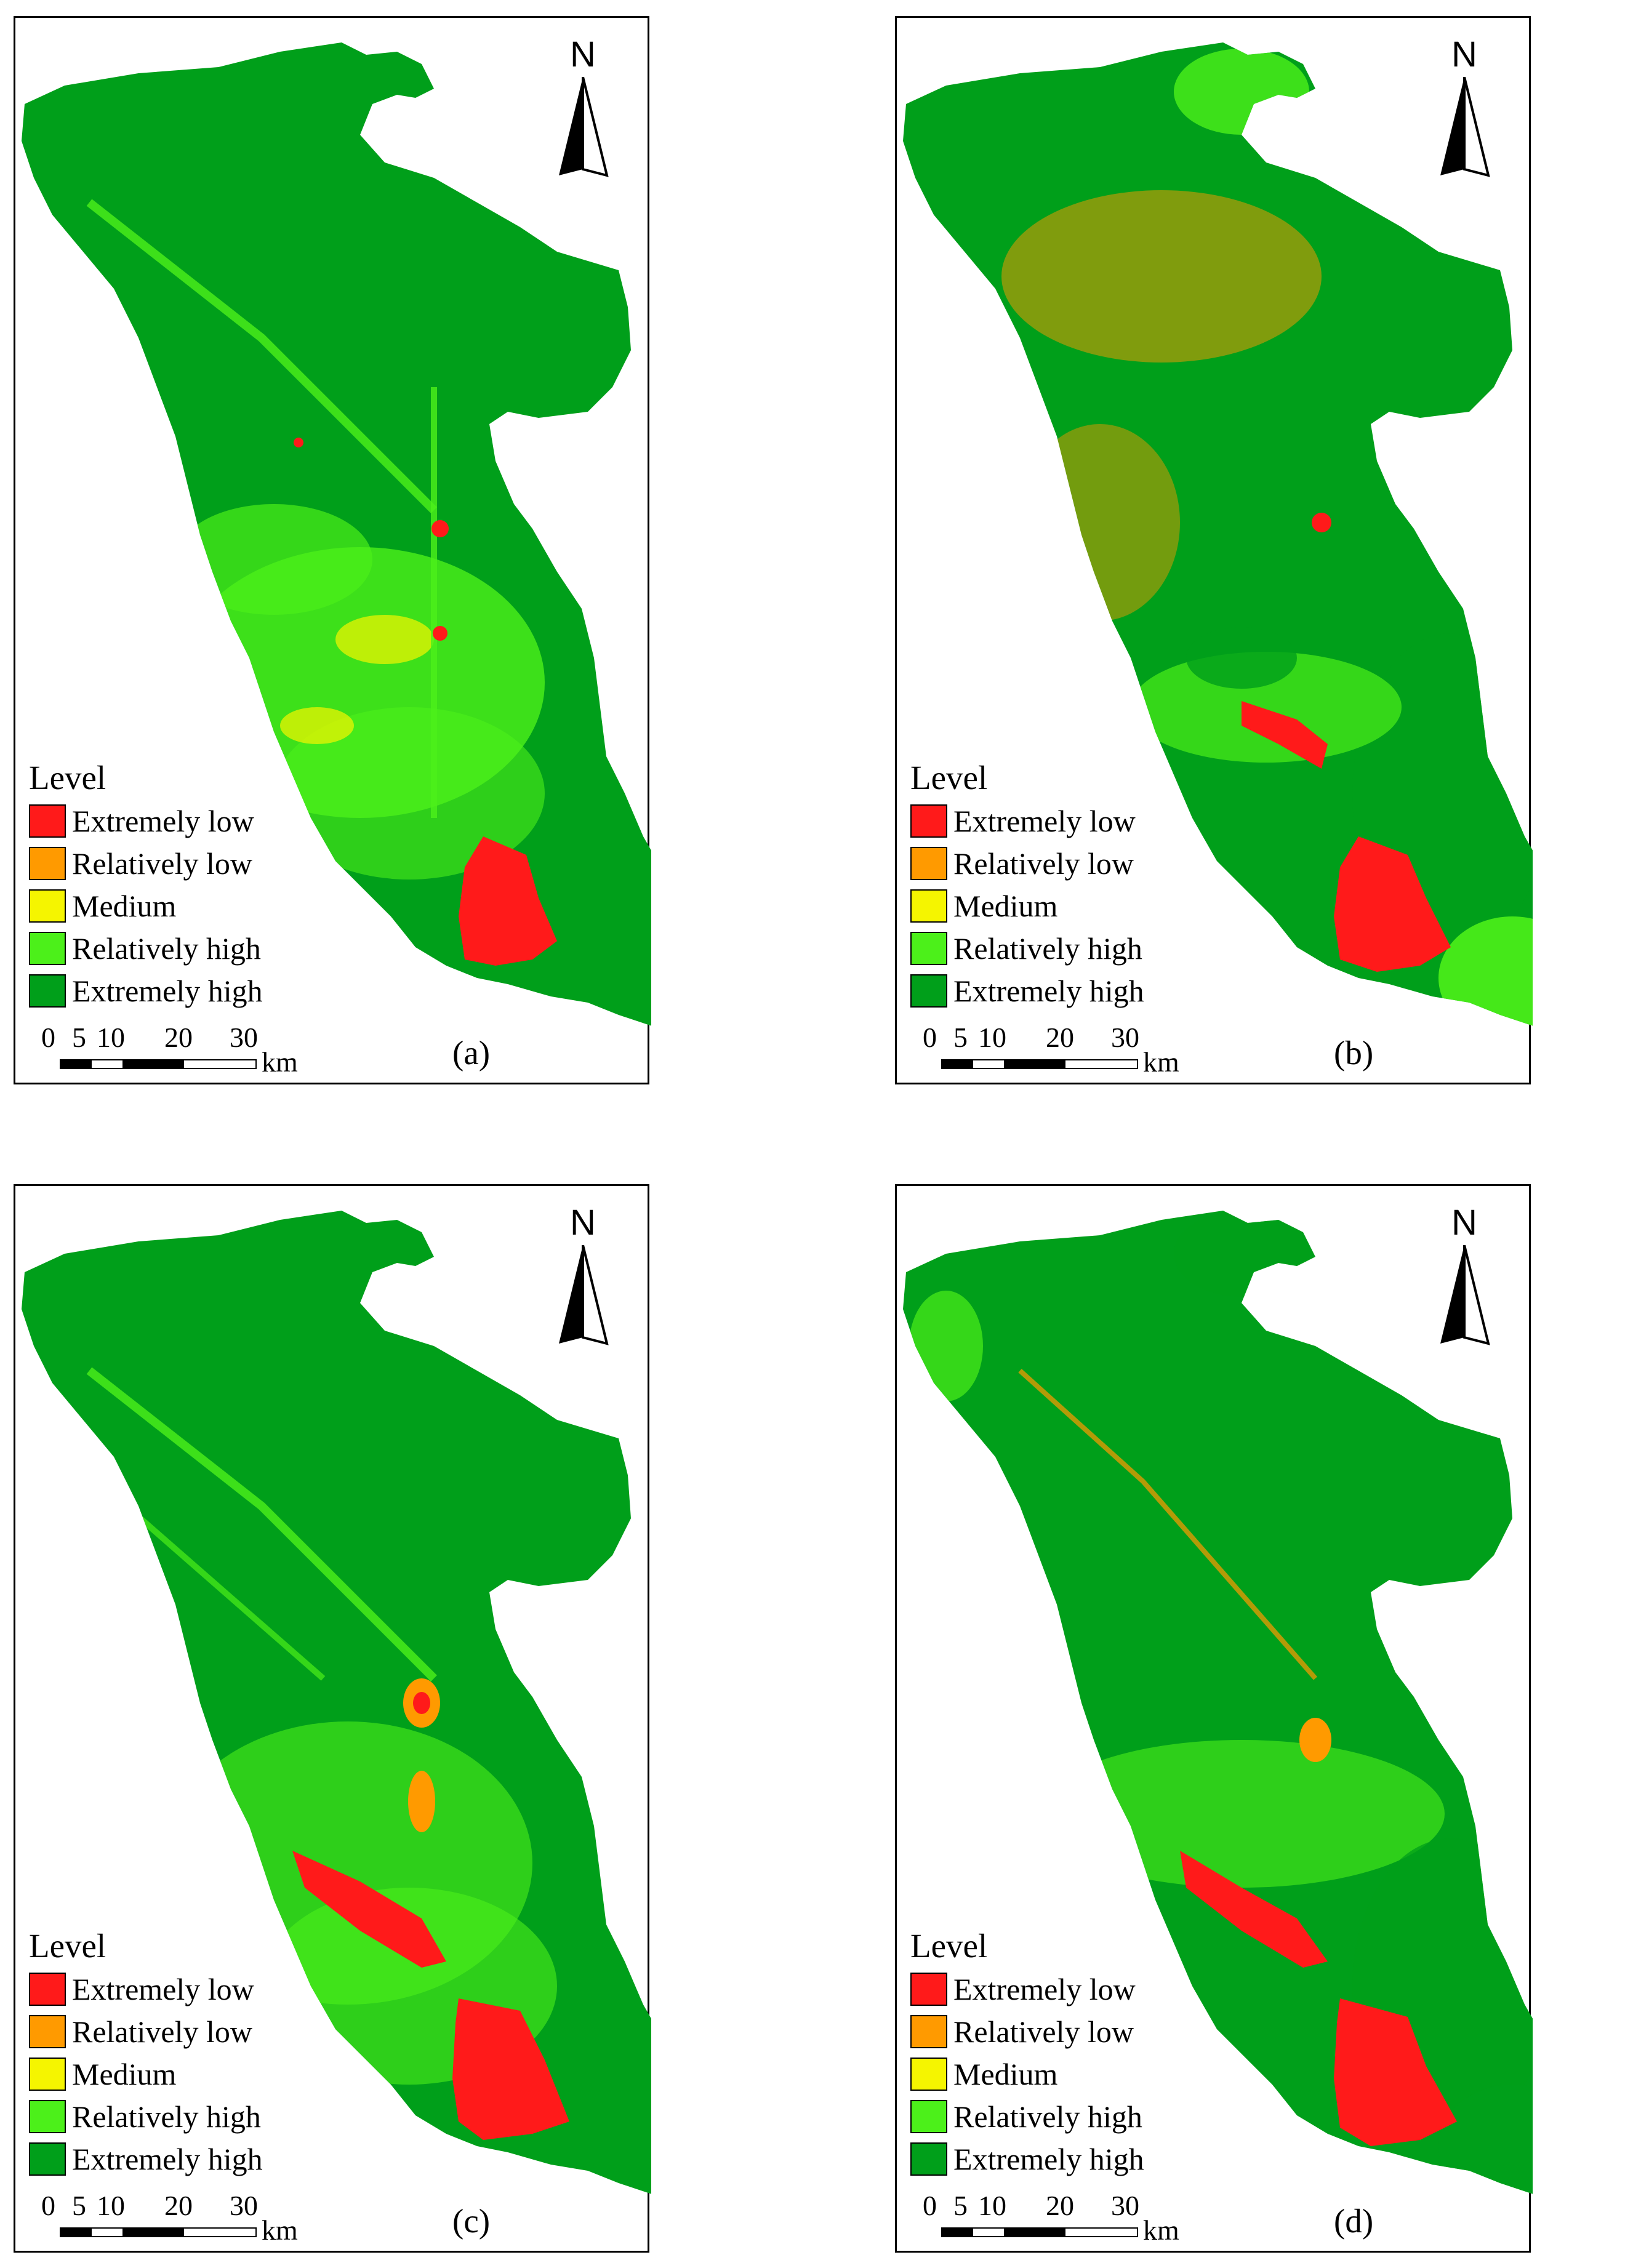 Image resolution: width=1649 pixels, height=2268 pixels. I want to click on panel-label: (b), so click(1354, 1053).